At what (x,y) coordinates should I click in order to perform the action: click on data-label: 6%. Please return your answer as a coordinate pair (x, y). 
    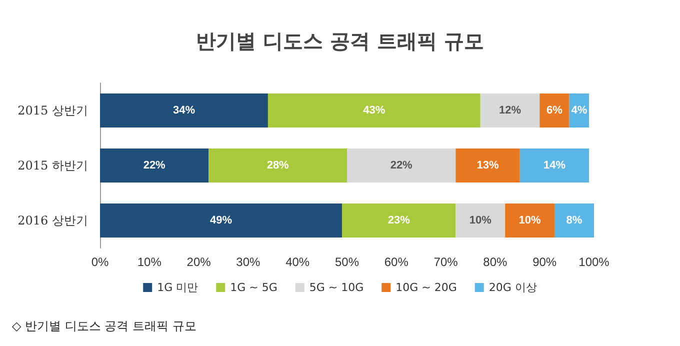
    Looking at the image, I should click on (554, 110).